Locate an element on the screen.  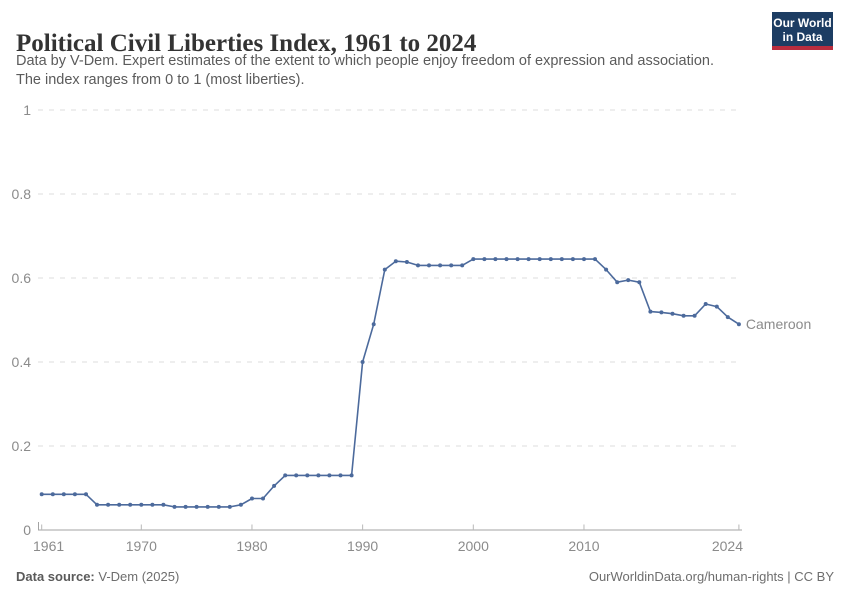
x-tick-label: 2000 is located at coordinates (473, 546).